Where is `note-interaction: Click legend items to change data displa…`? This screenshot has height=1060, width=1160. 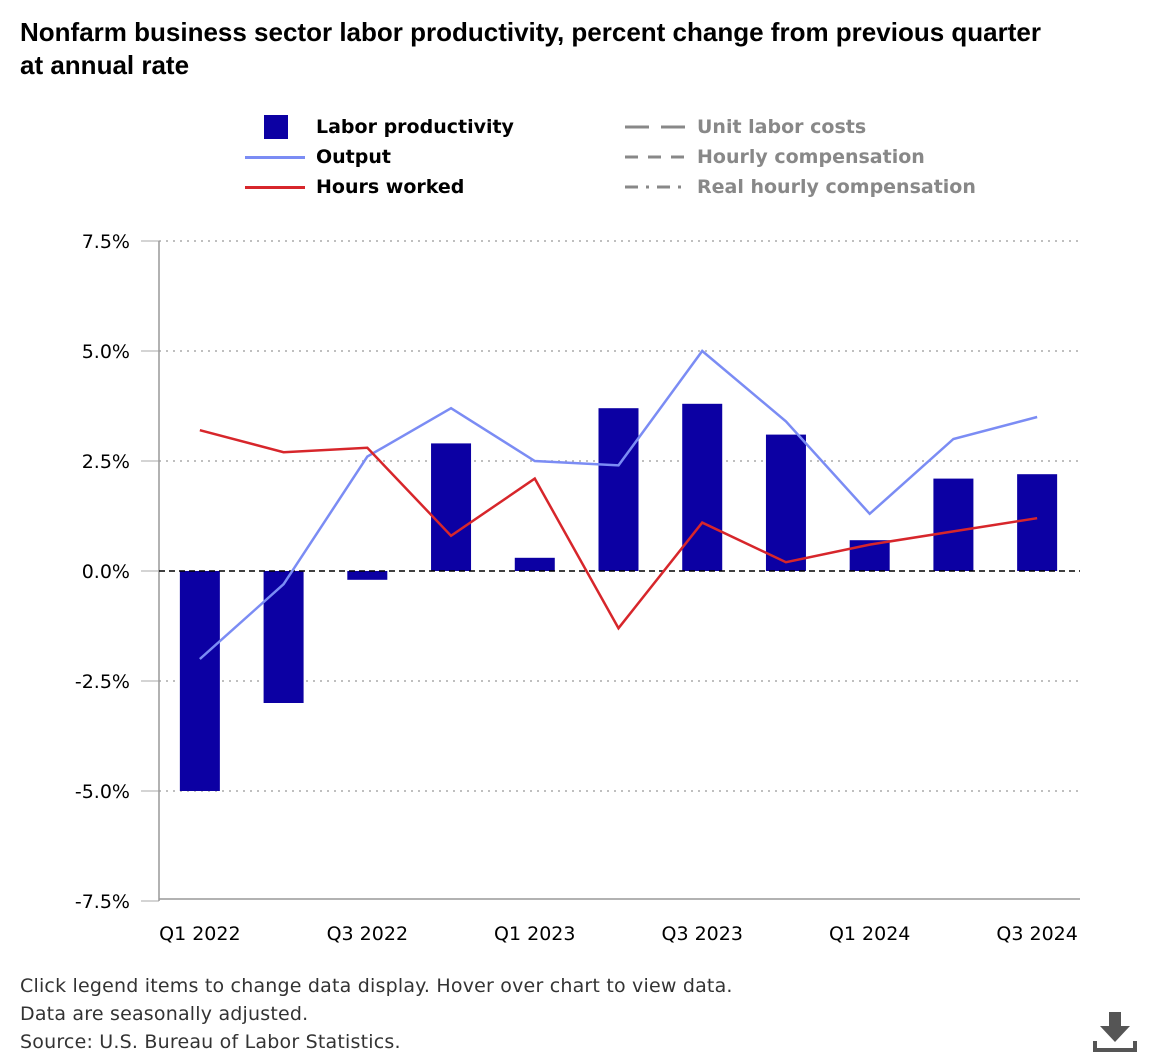
note-interaction: Click legend items to change data displa… is located at coordinates (376, 986).